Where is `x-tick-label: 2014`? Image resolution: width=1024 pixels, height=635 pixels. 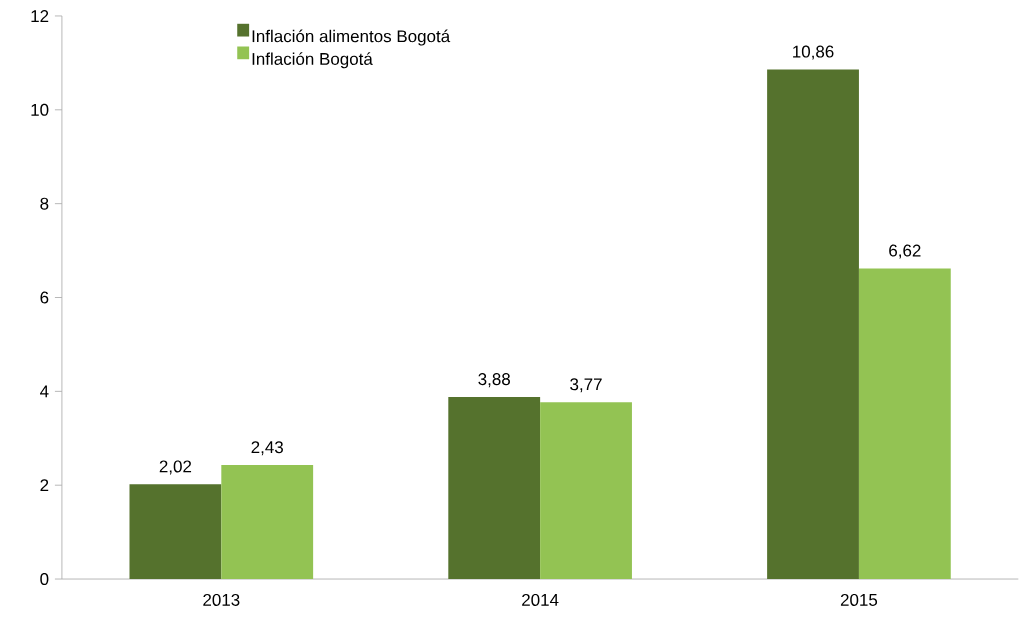 x-tick-label: 2014 is located at coordinates (540, 599).